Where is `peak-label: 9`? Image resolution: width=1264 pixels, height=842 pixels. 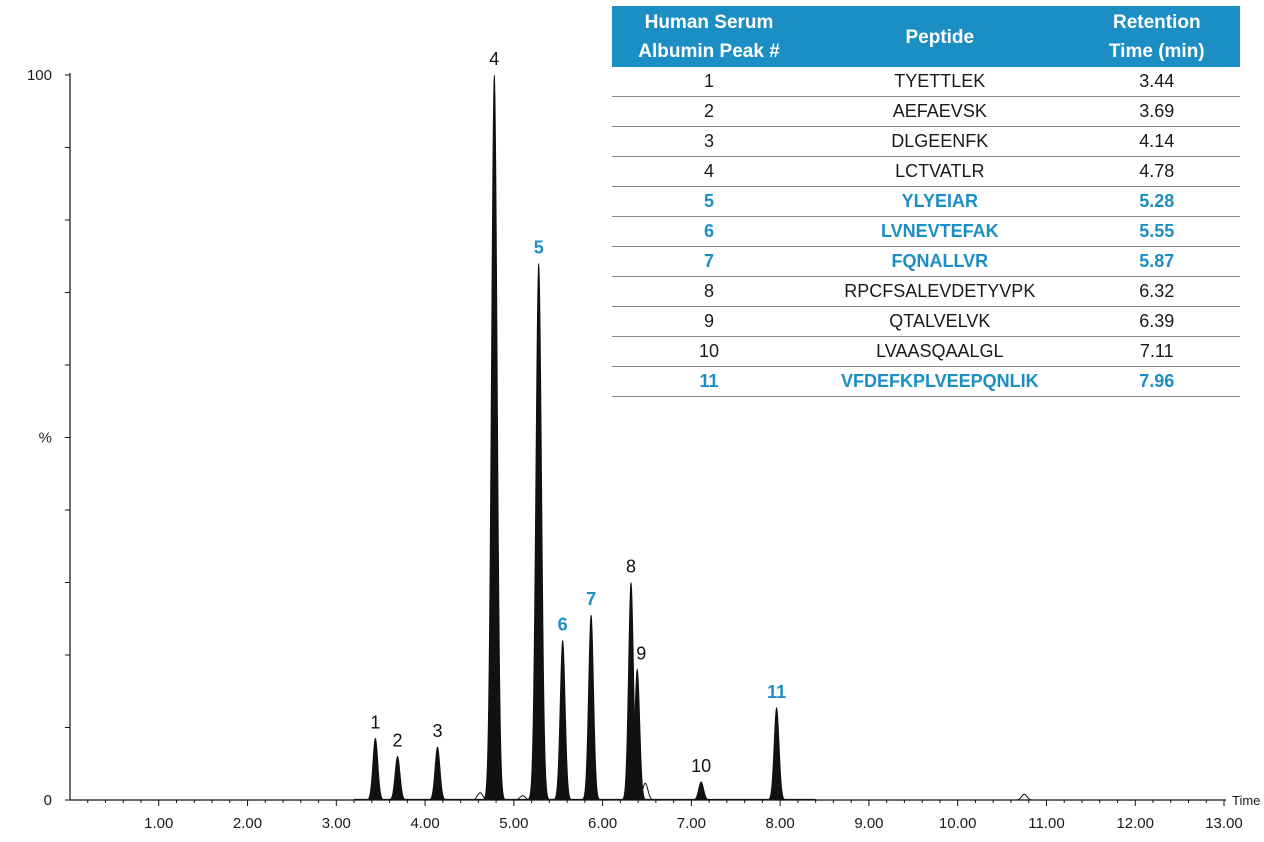 peak-label: 9 is located at coordinates (641, 654).